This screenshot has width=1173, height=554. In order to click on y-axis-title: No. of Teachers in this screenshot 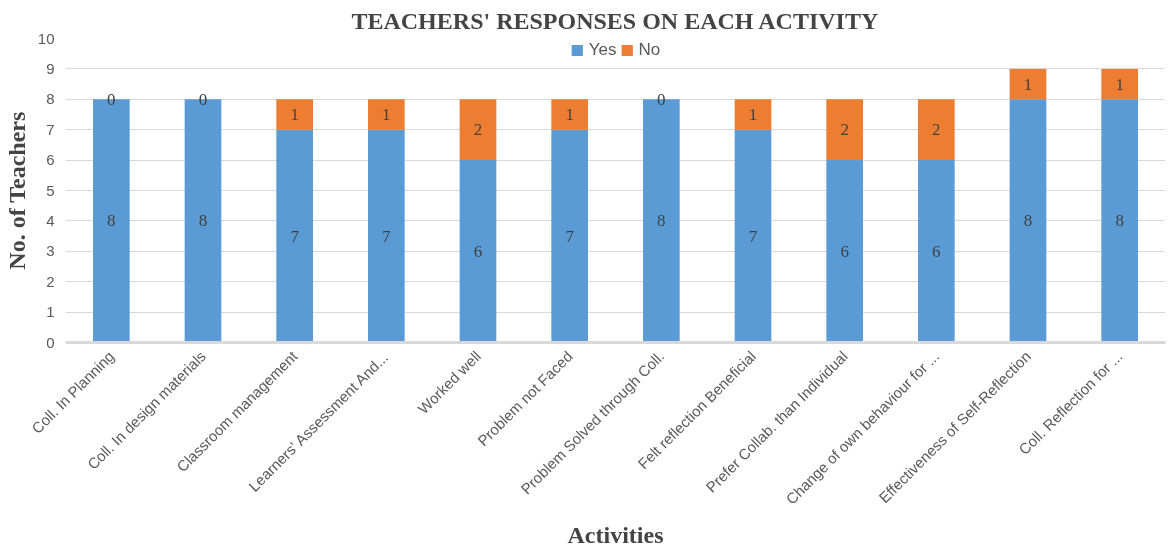, I will do `click(16, 190)`.